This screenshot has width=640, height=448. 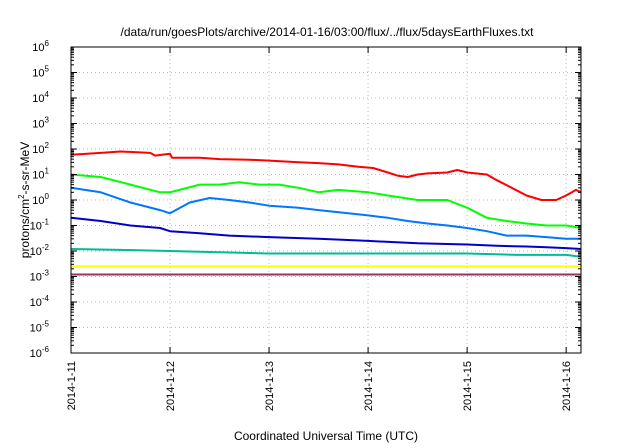 What do you see at coordinates (40, 72) in the screenshot?
I see `y-tick-label: 10⁵` at bounding box center [40, 72].